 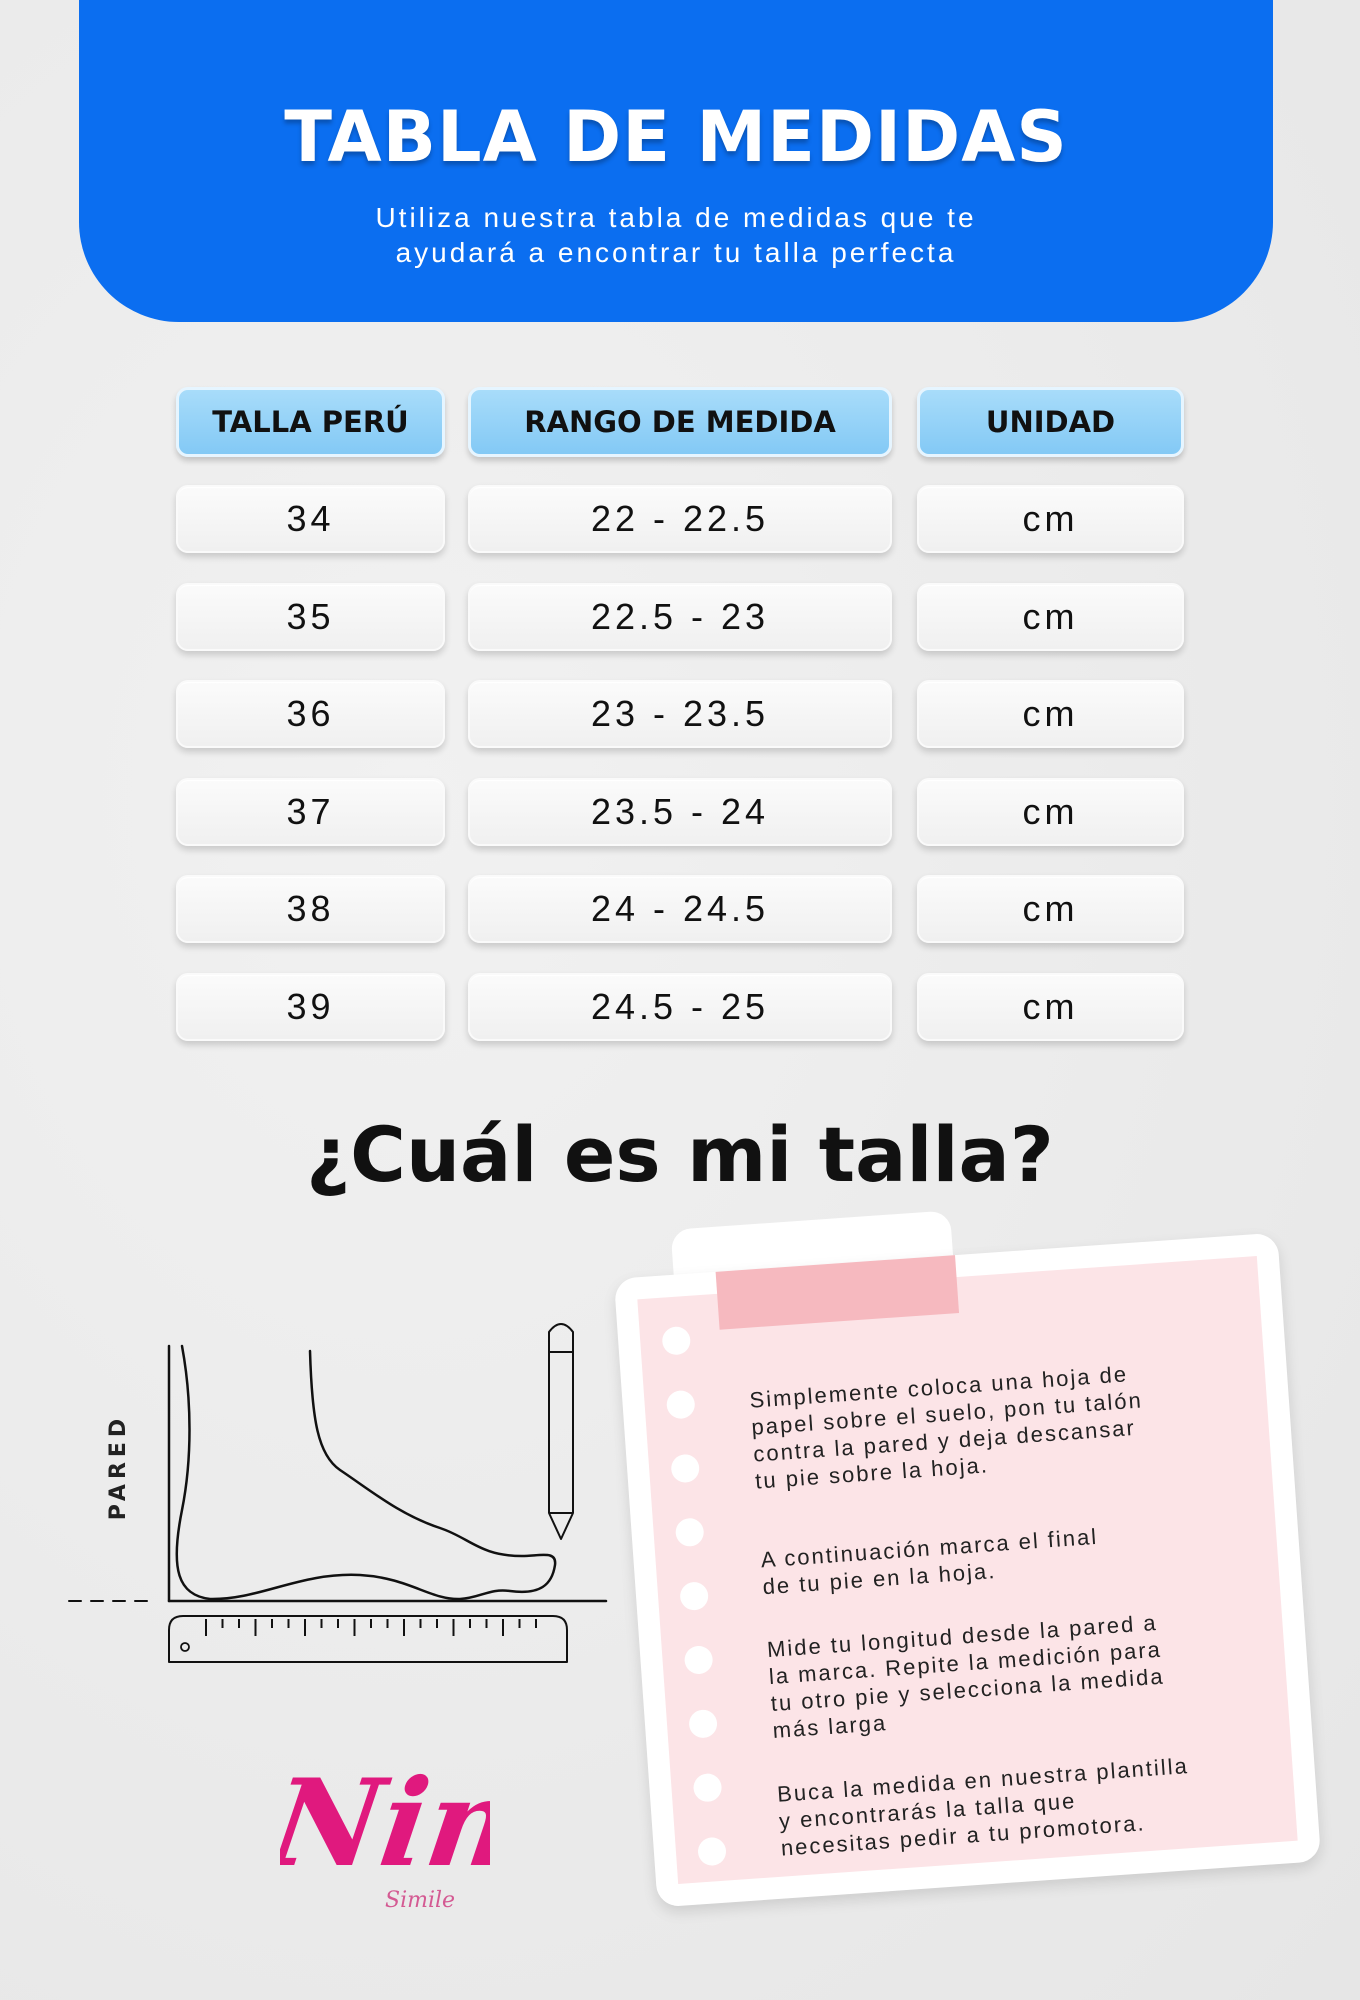 I want to click on logo-text: Nina, so click(x=385, y=1824).